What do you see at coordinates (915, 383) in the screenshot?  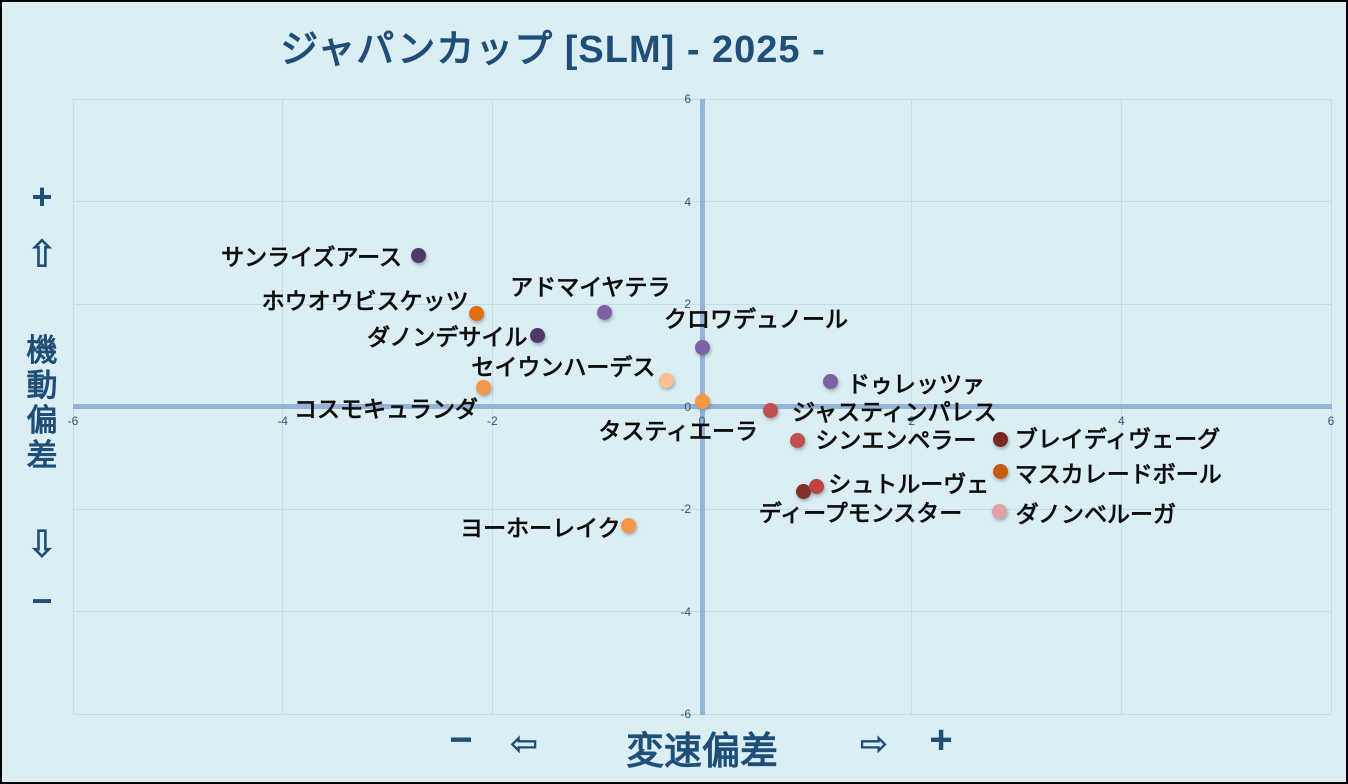 I see `data-point-label: ドゥレッツァ` at bounding box center [915, 383].